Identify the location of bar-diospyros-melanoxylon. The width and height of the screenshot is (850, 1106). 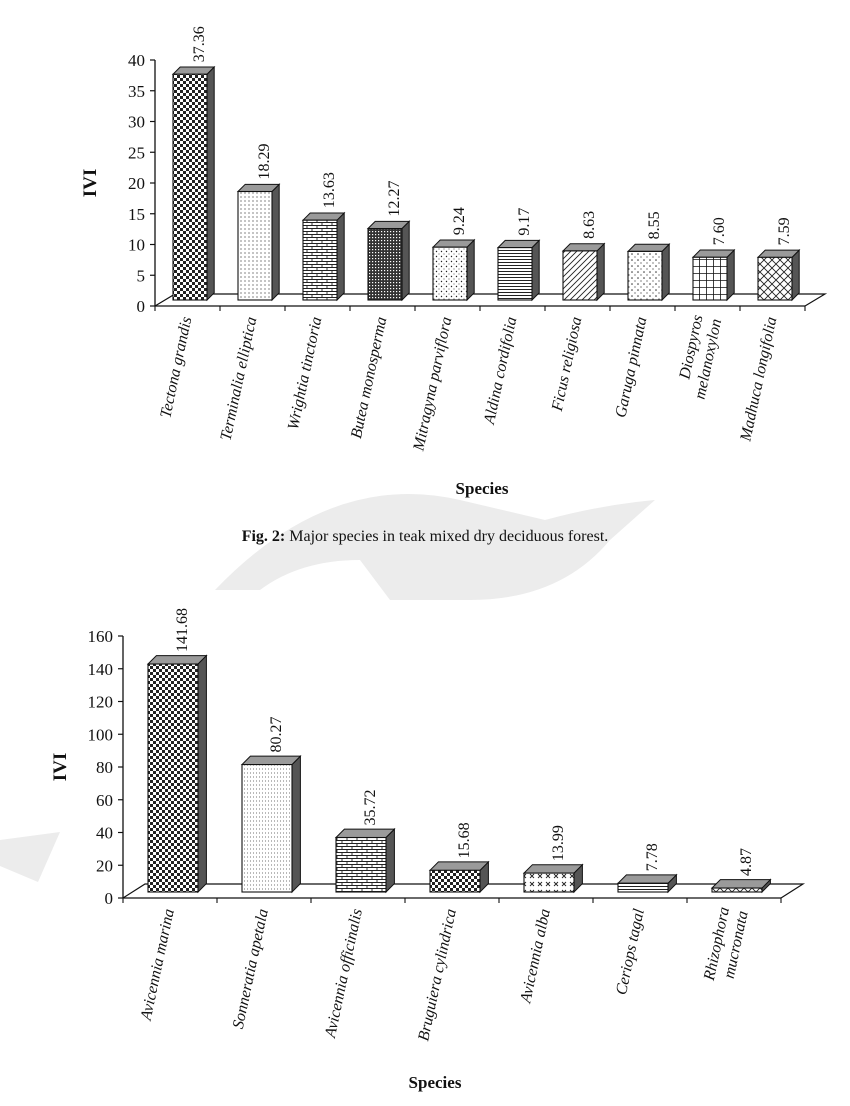
(713, 275).